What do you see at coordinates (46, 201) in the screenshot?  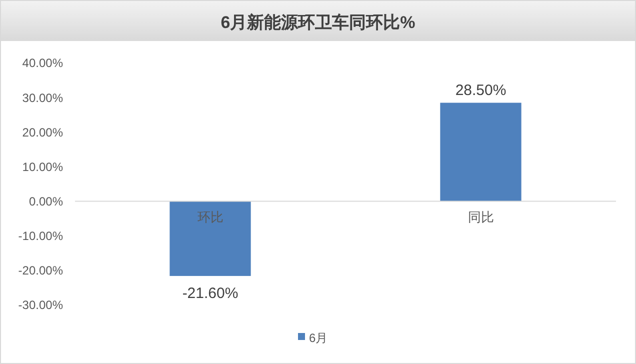 I see `y-tick-label: 0.00%` at bounding box center [46, 201].